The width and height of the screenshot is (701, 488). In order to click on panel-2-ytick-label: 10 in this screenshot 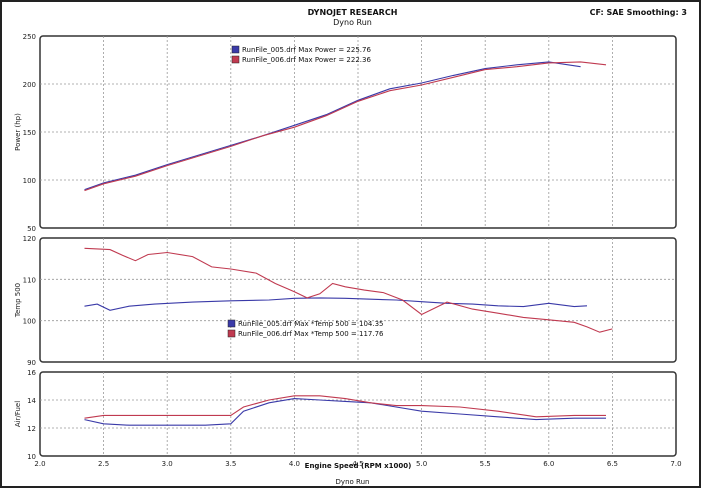, I will do `click(31, 457)`.